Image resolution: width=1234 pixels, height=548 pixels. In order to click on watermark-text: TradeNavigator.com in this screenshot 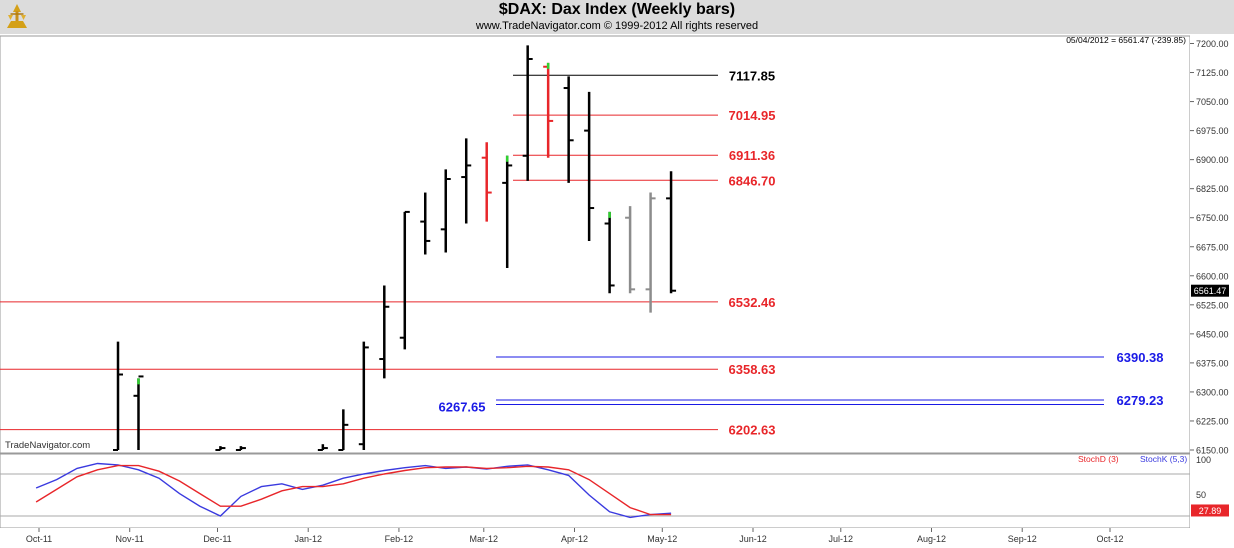, I will do `click(47, 445)`.